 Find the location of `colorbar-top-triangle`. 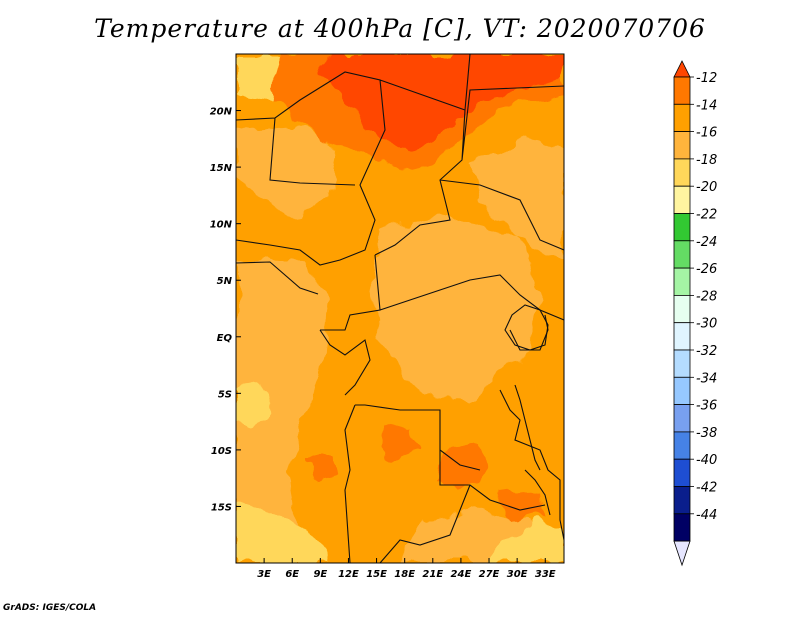

colorbar-top-triangle is located at coordinates (682, 69).